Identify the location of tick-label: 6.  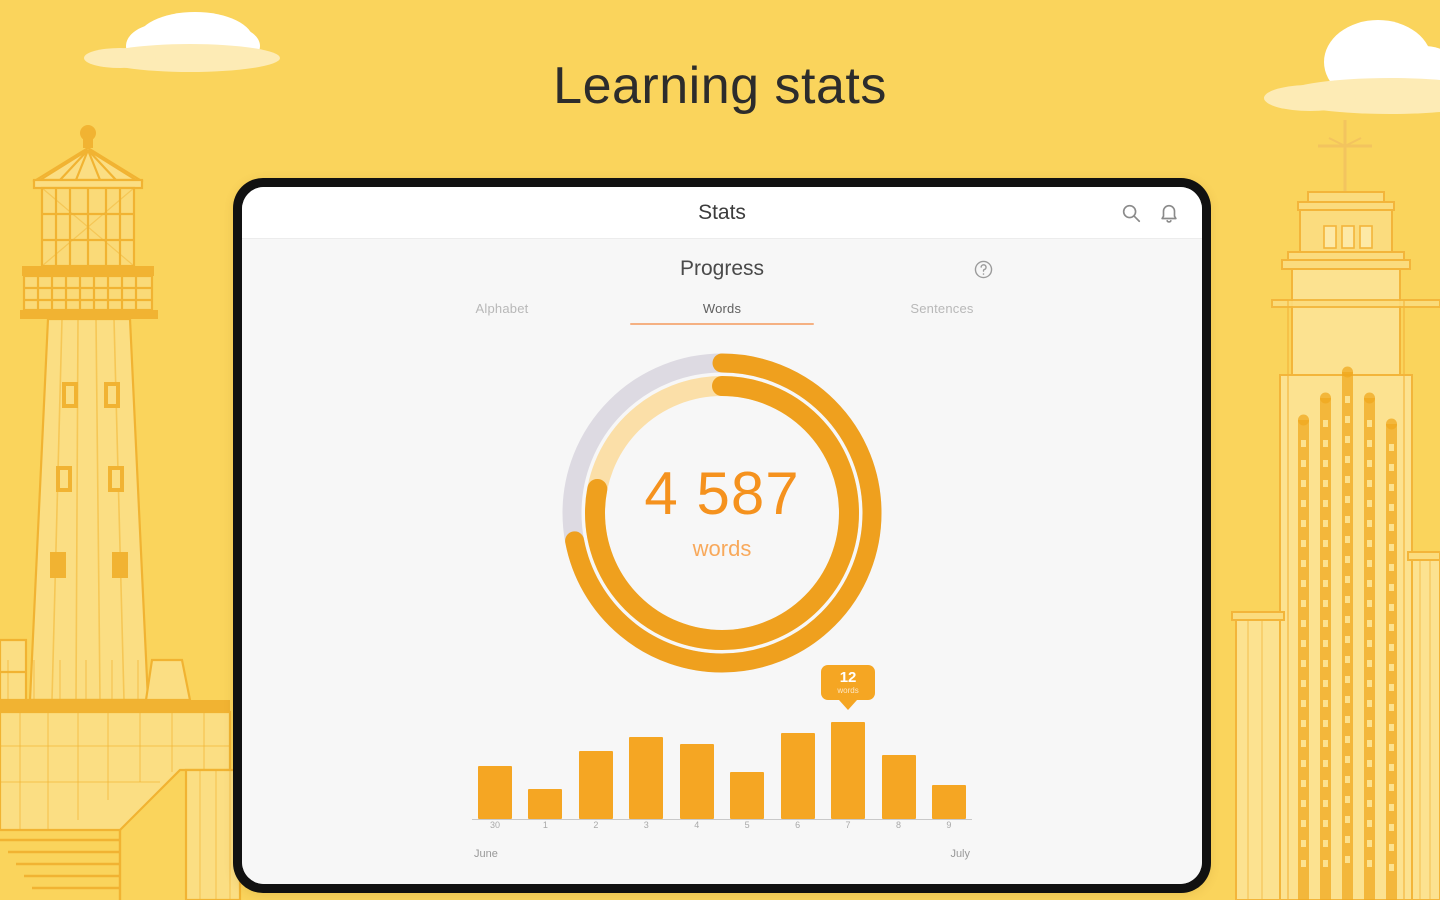
(798, 825).